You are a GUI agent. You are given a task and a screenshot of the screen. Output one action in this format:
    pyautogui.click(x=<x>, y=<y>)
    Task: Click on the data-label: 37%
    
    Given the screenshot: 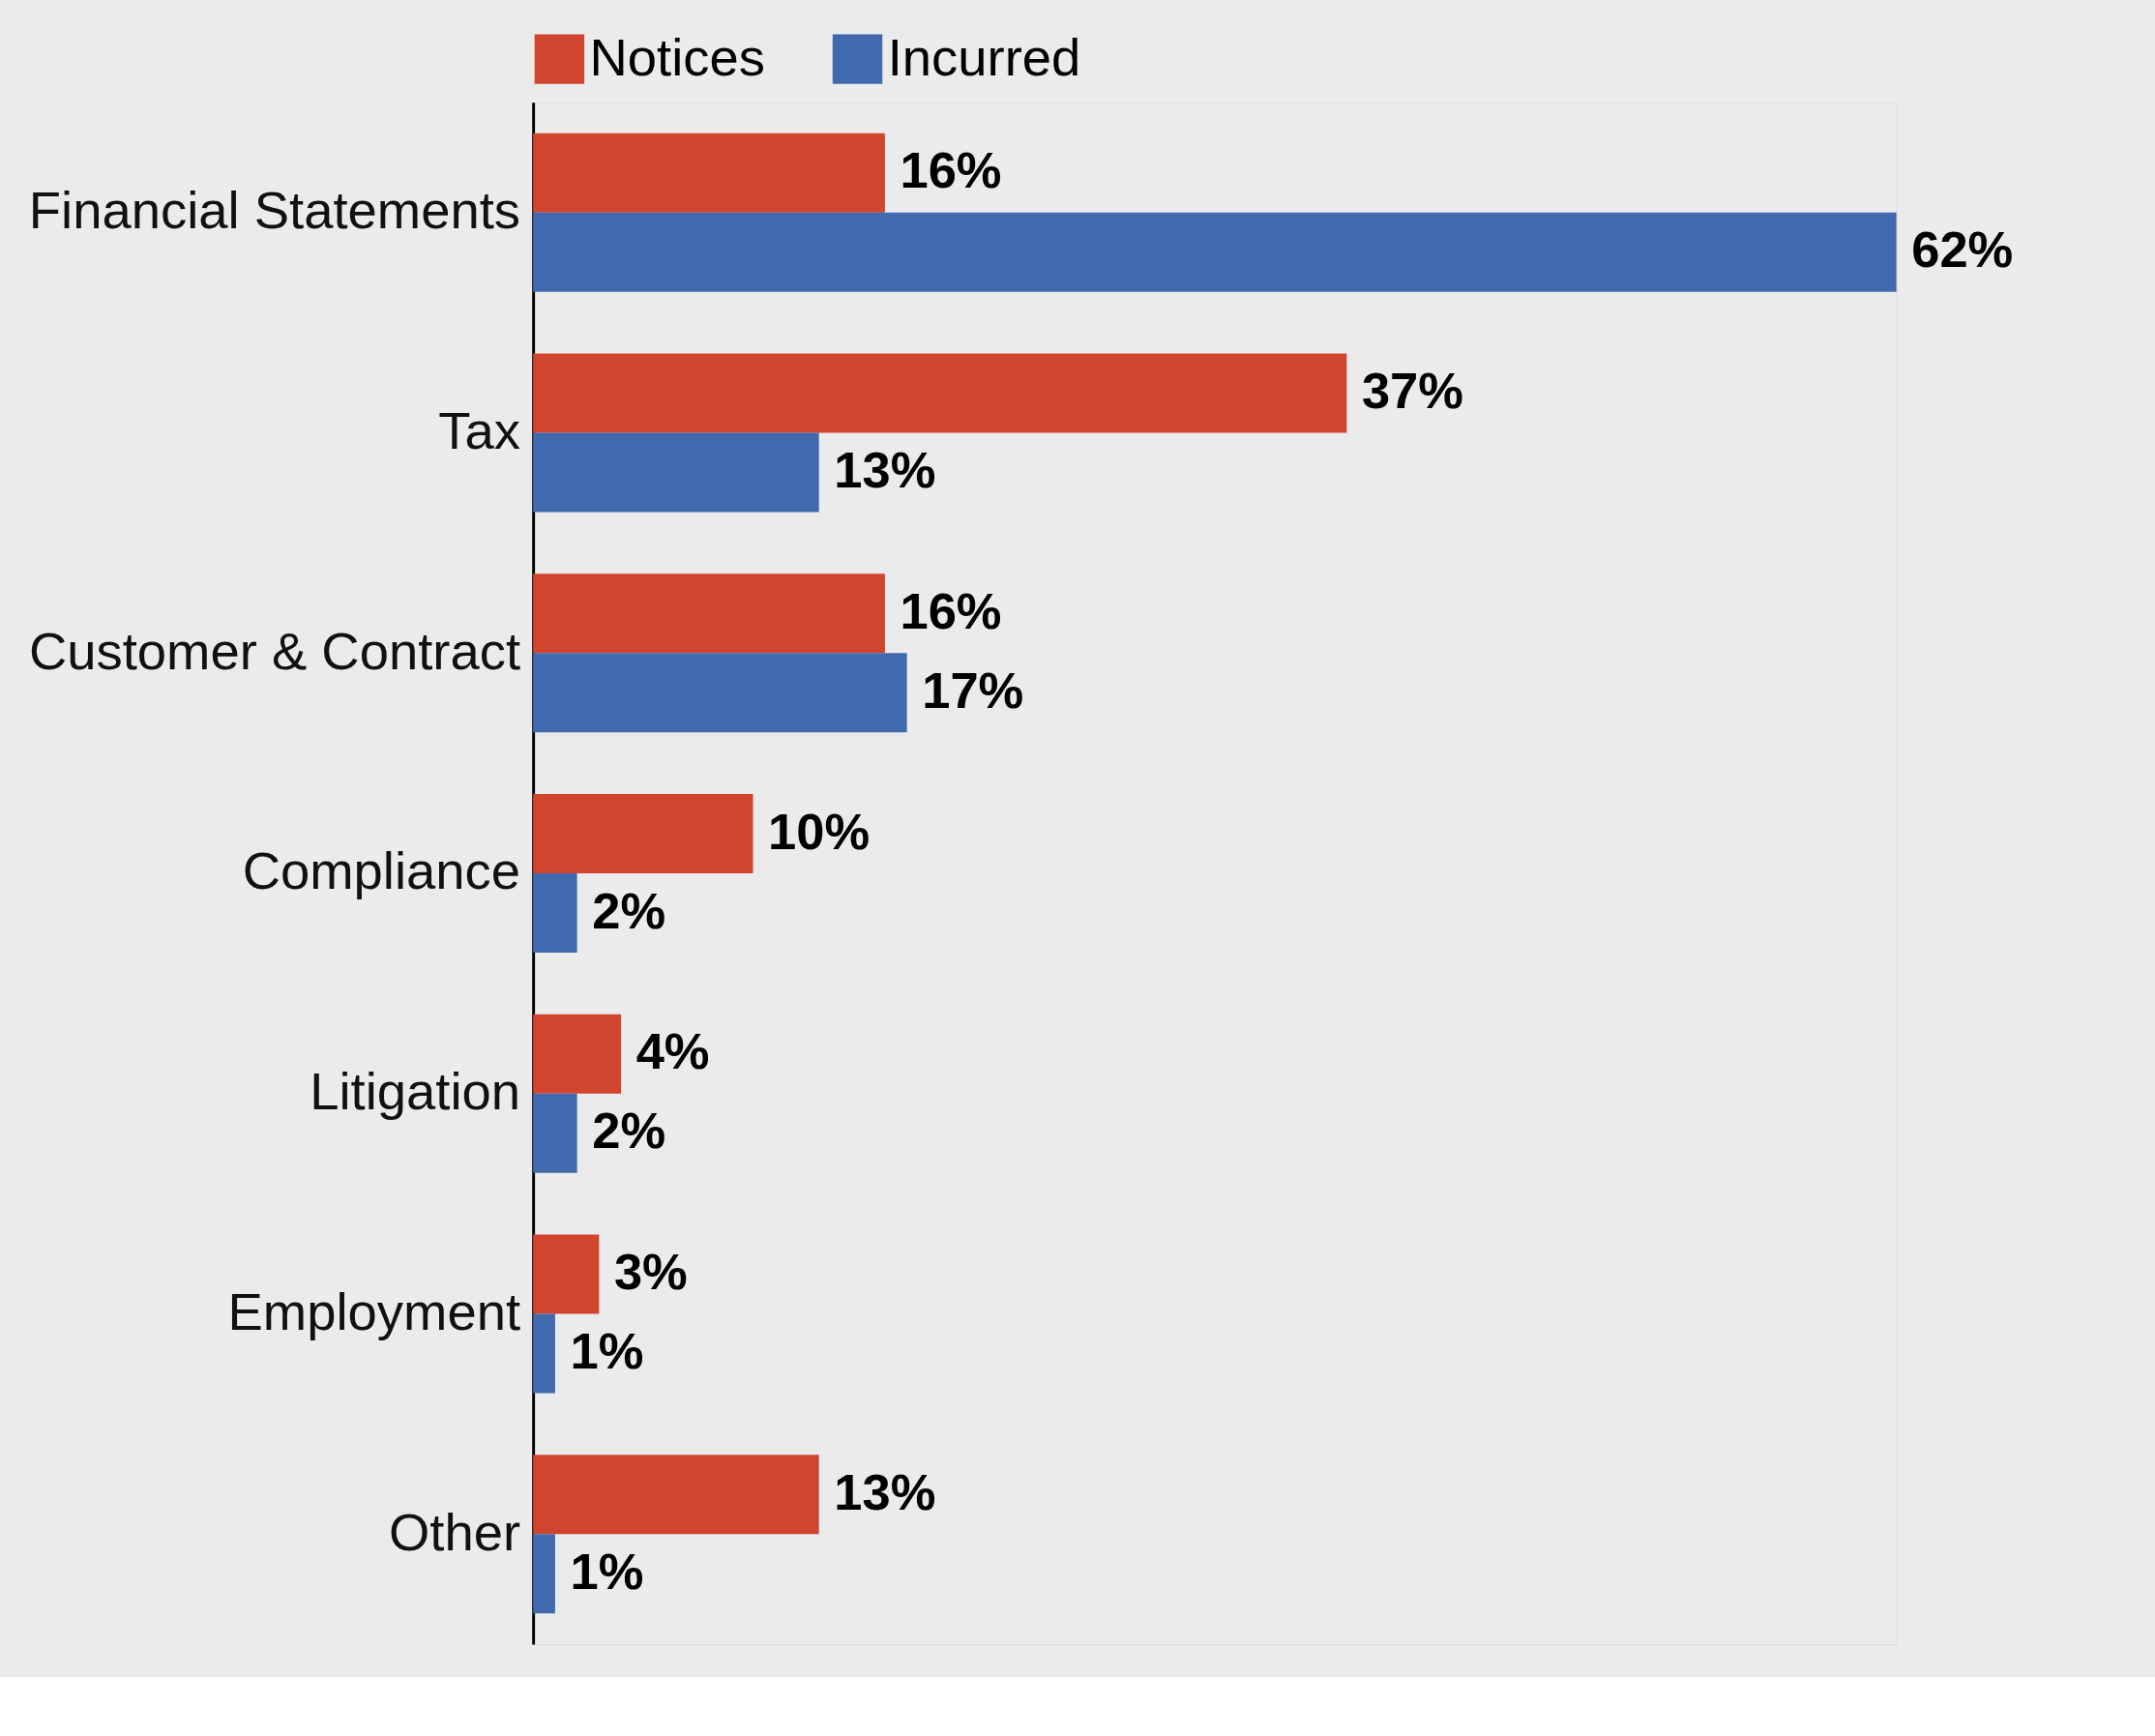 What is the action you would take?
    pyautogui.click(x=1412, y=391)
    